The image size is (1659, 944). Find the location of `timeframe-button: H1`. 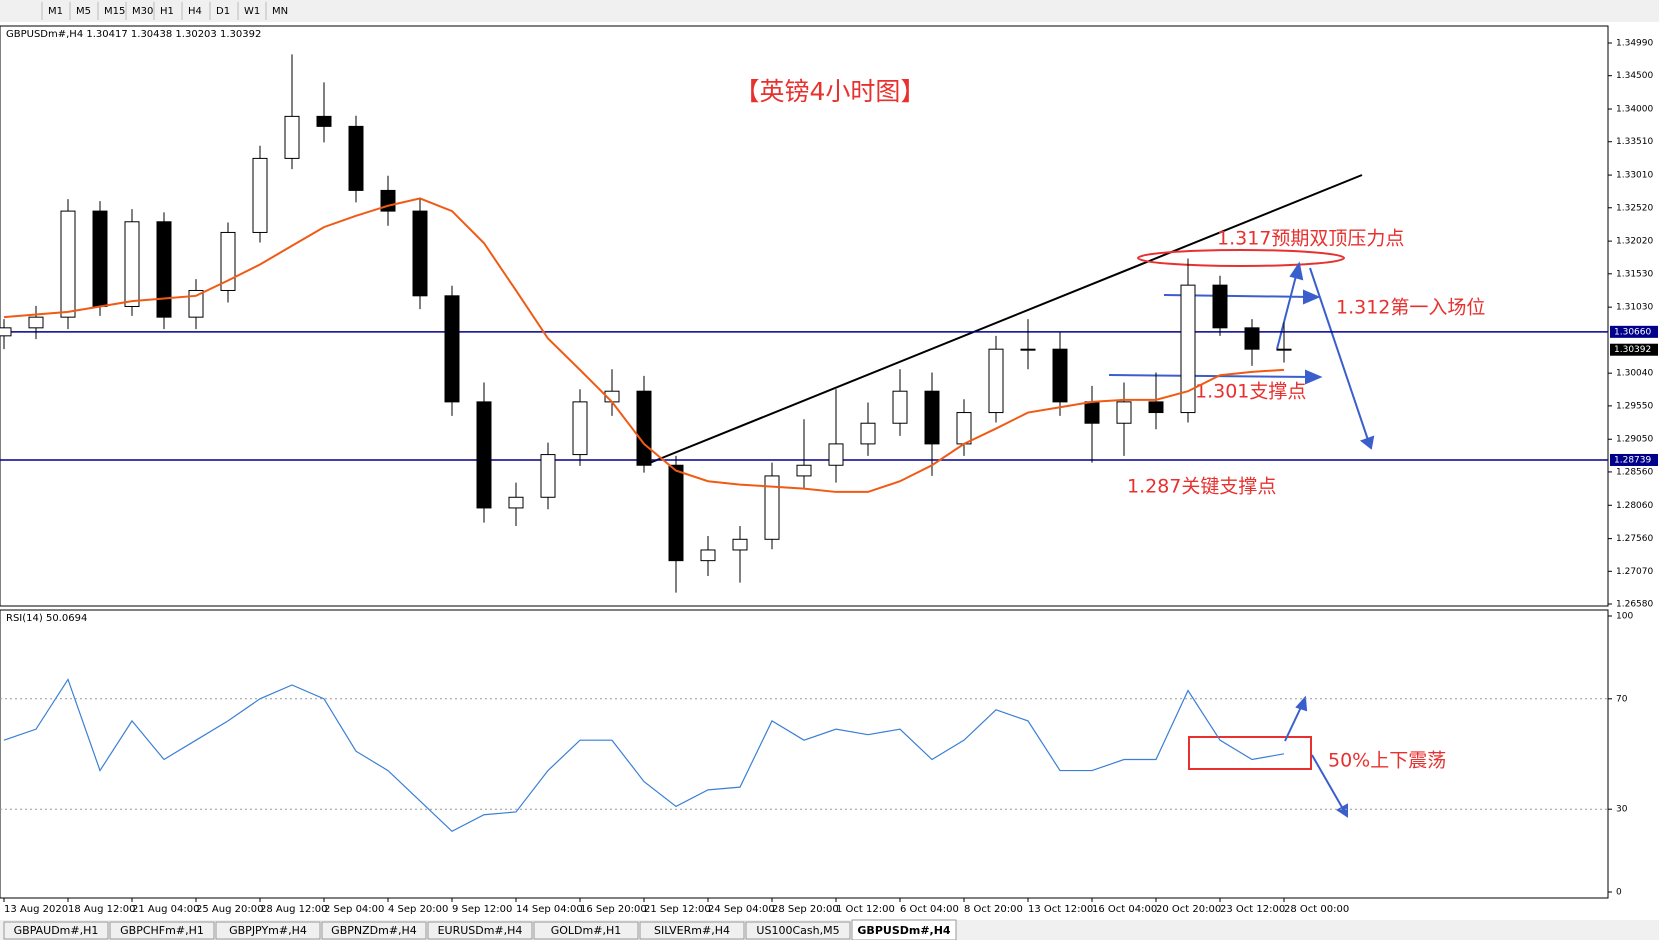

timeframe-button: H1 is located at coordinates (167, 11).